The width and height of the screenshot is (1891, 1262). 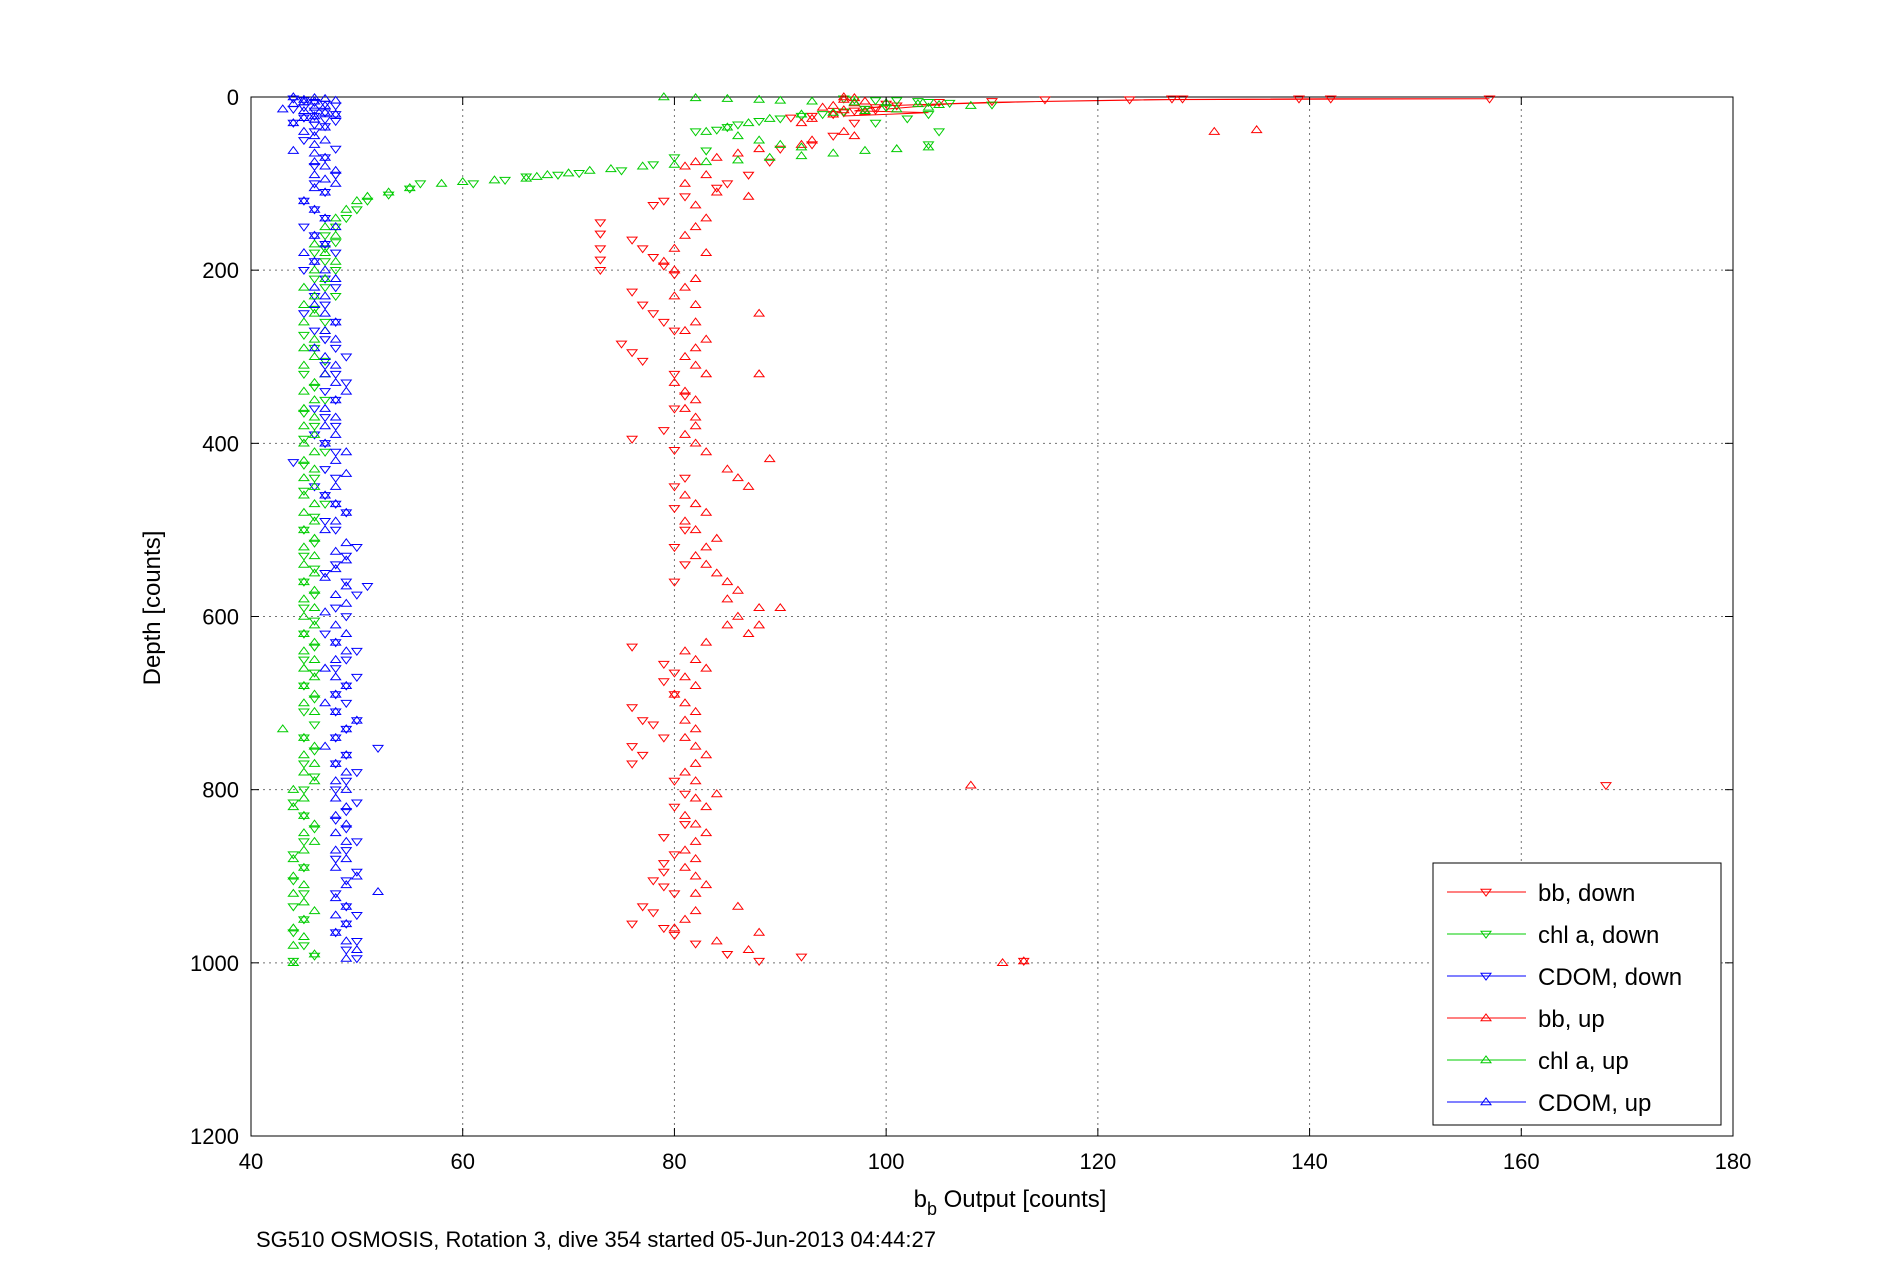 I want to click on series-cdom-down, so click(x=336, y=529).